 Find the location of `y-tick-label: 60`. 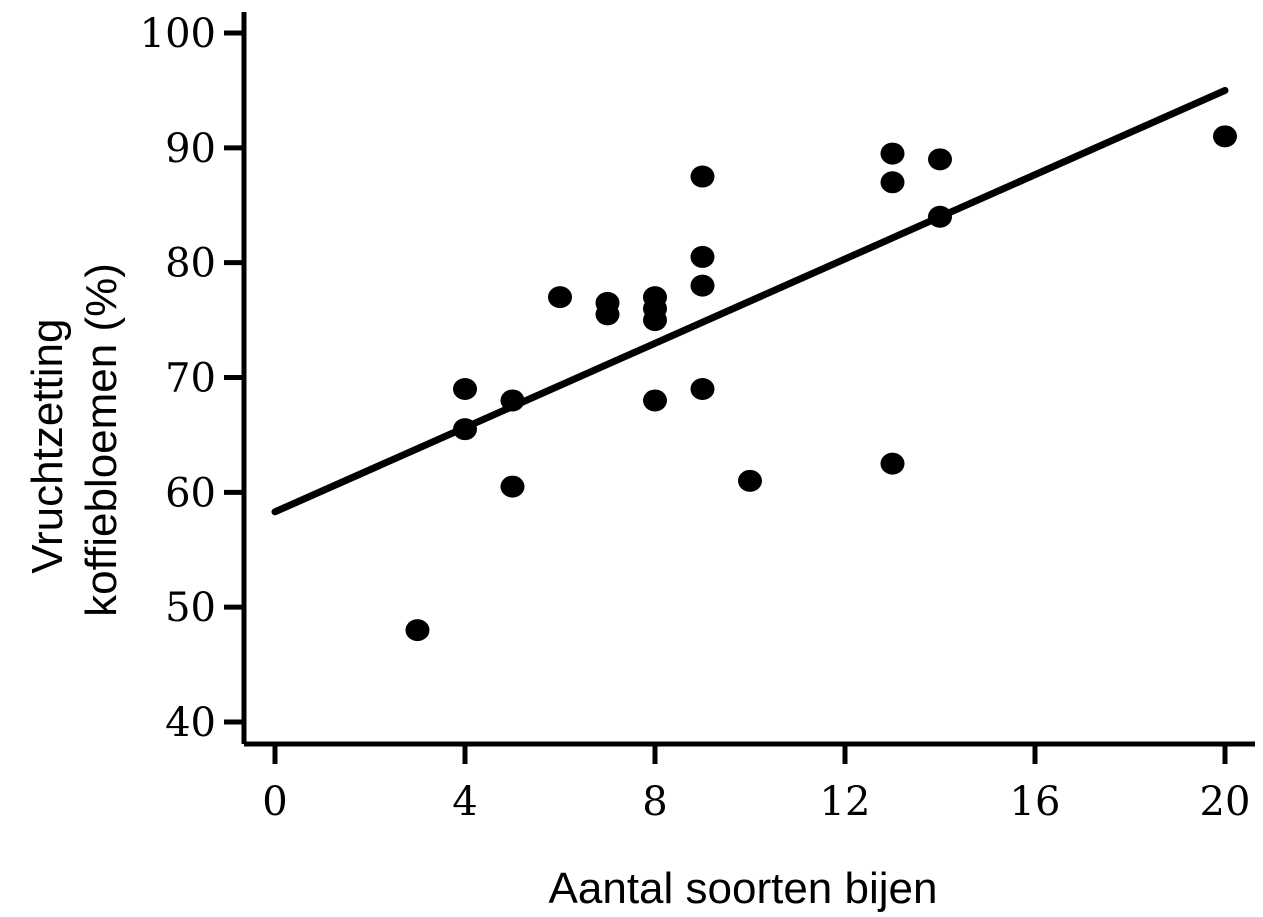

y-tick-label: 60 is located at coordinates (190, 493).